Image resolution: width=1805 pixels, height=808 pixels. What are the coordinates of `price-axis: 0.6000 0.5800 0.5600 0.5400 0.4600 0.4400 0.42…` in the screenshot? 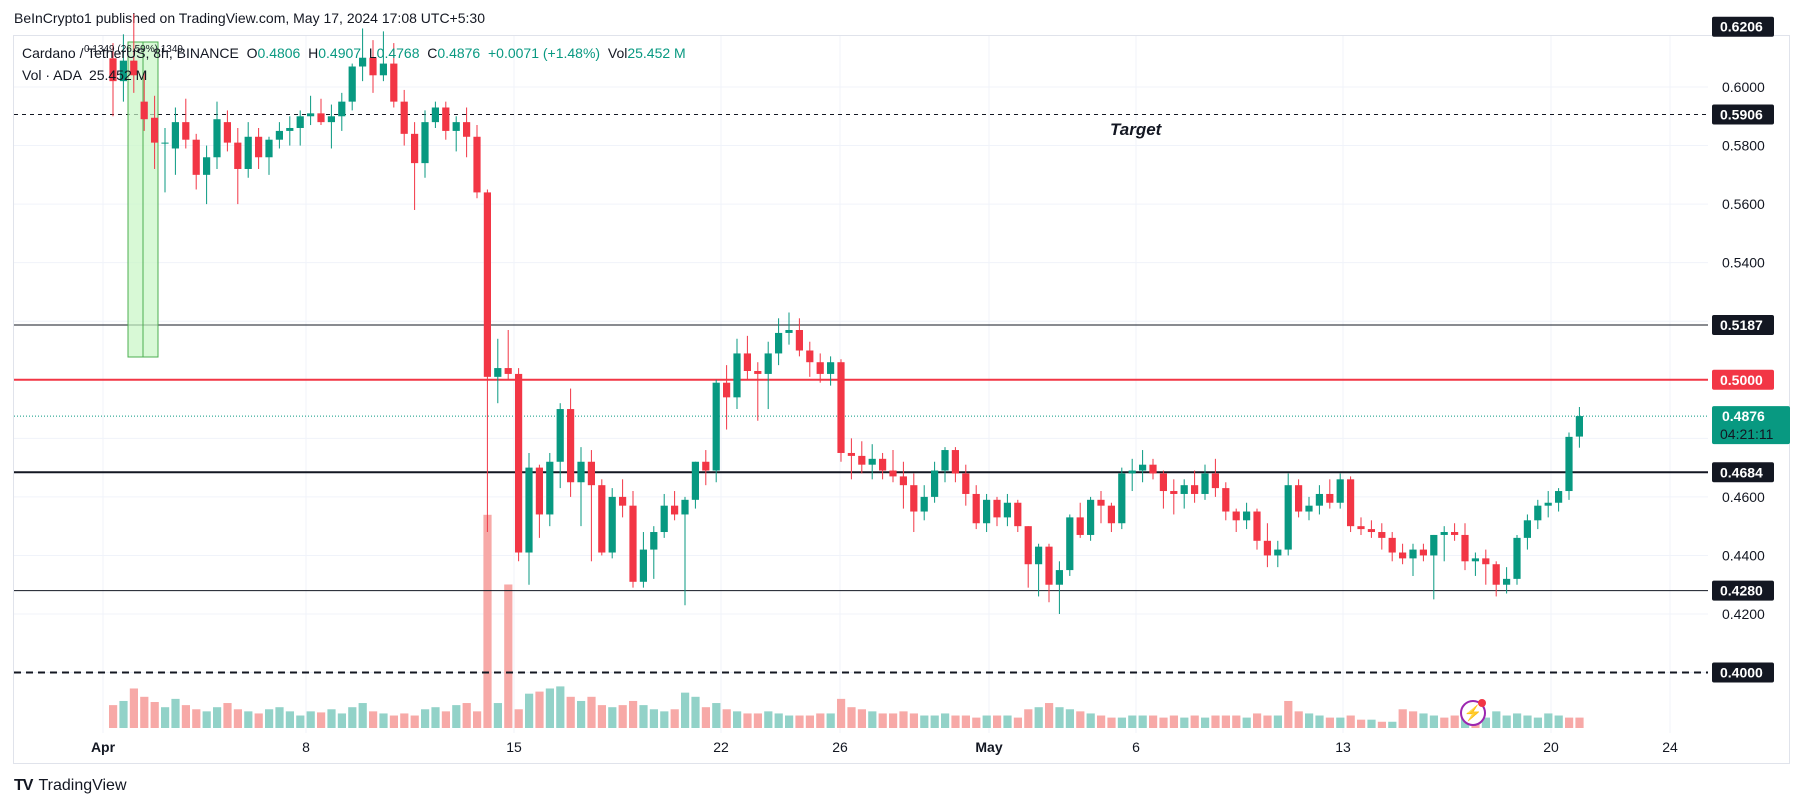 It's located at (1751, 349).